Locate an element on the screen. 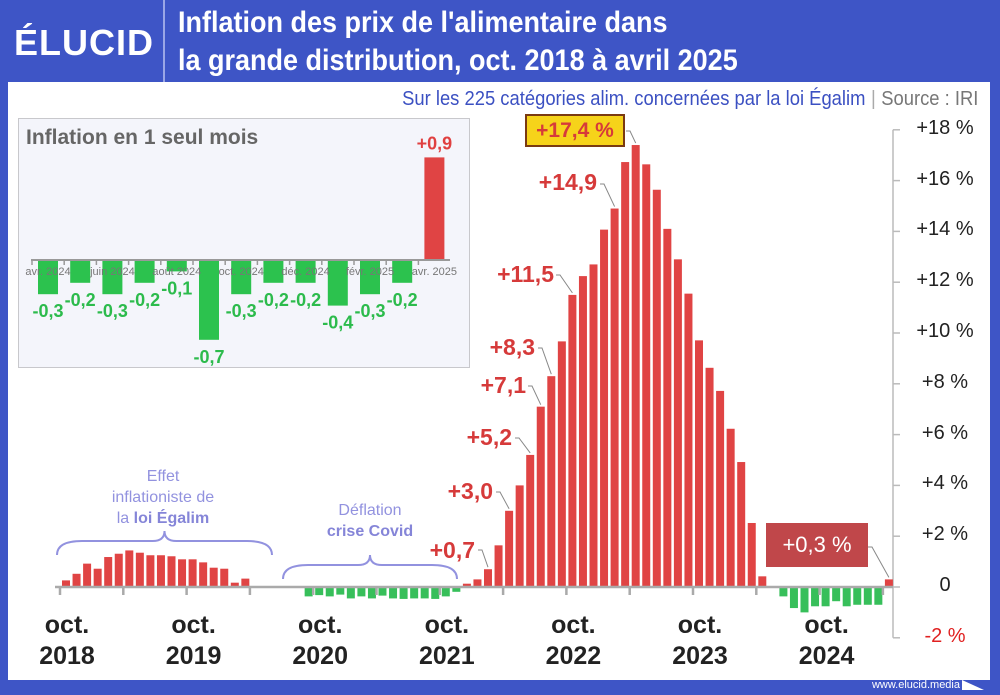 This screenshot has width=1000, height=695. inset-data-label: +0,9 is located at coordinates (435, 143).